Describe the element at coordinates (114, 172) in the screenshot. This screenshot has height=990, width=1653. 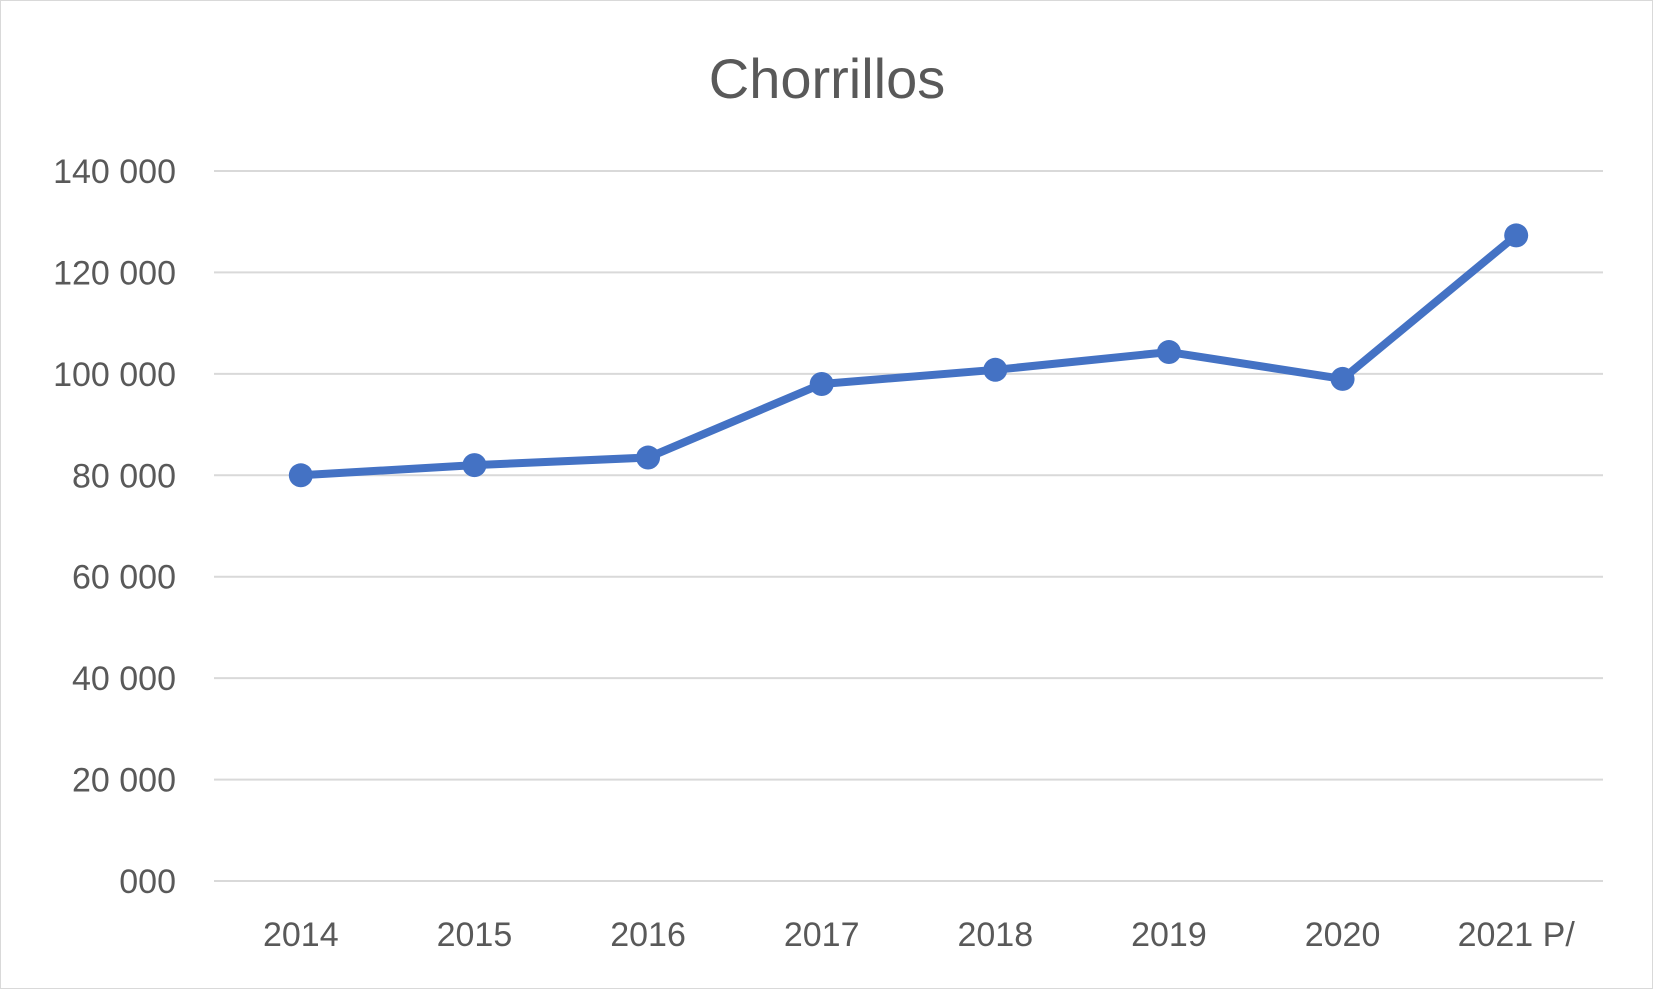
I see `y-tick-label: 140 000` at that location.